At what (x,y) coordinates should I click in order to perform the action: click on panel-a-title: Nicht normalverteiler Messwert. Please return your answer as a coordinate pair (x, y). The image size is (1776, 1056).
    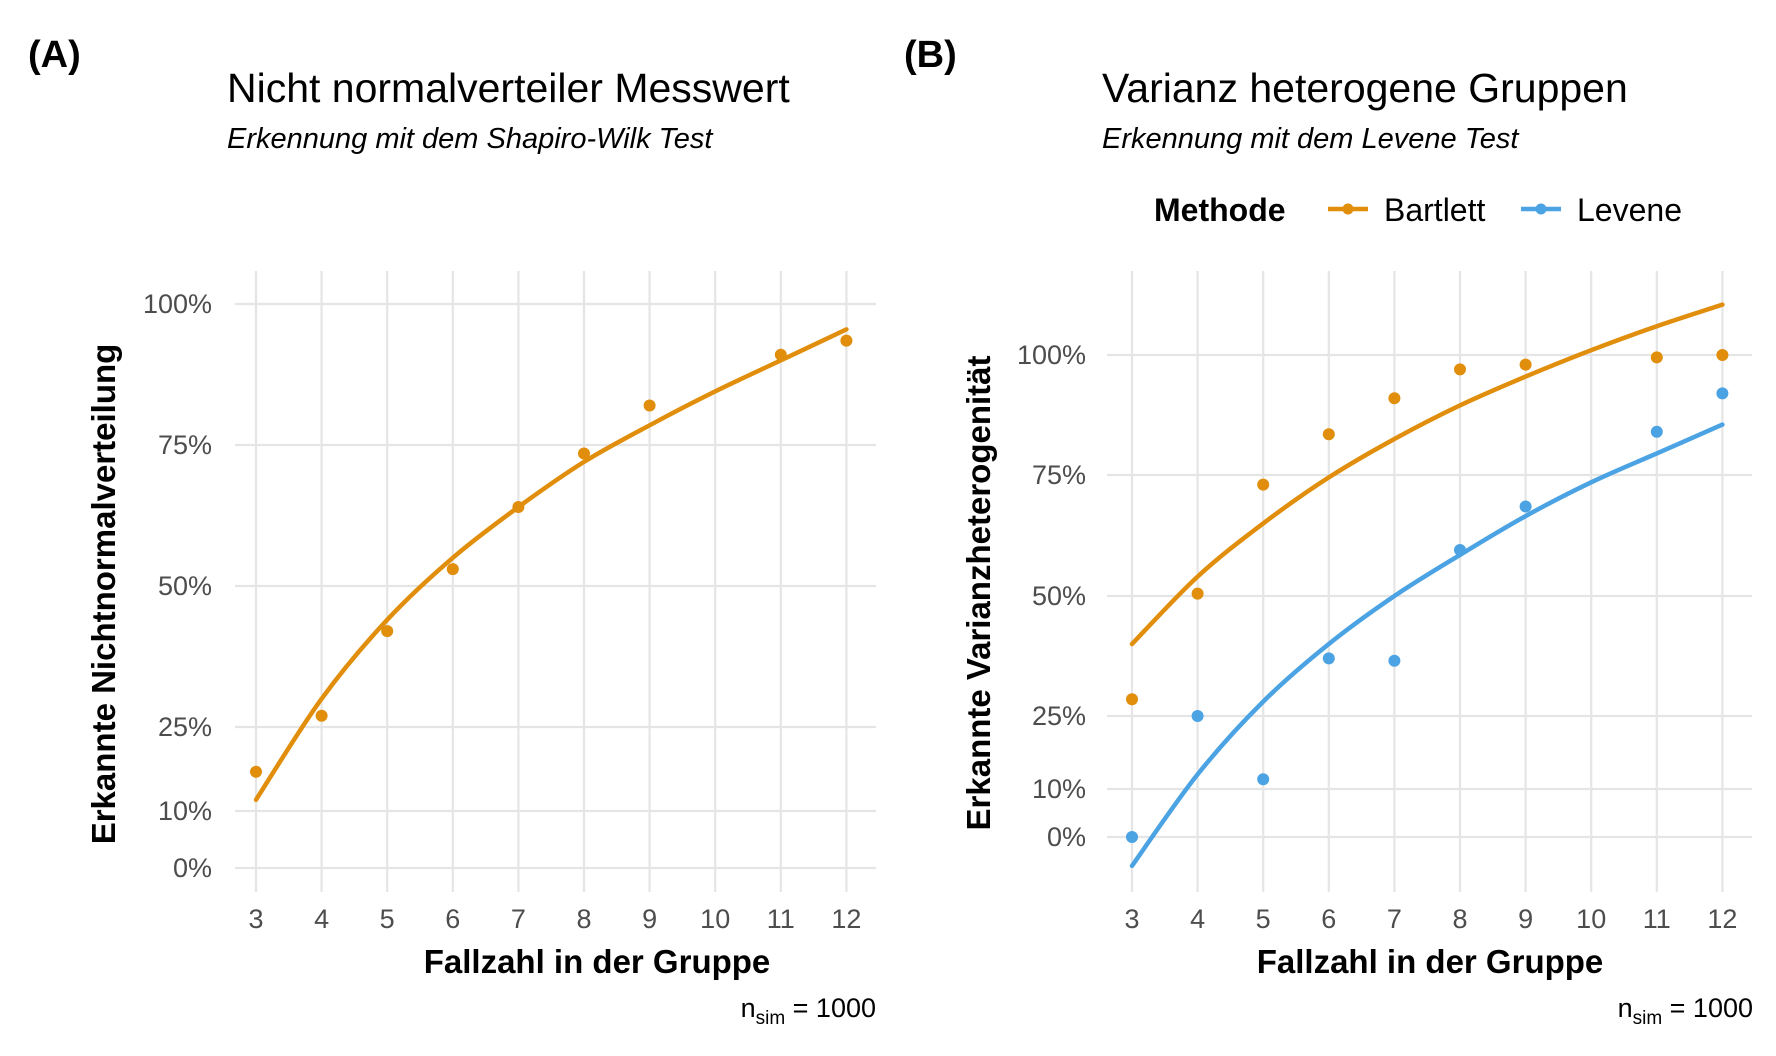
    Looking at the image, I should click on (508, 88).